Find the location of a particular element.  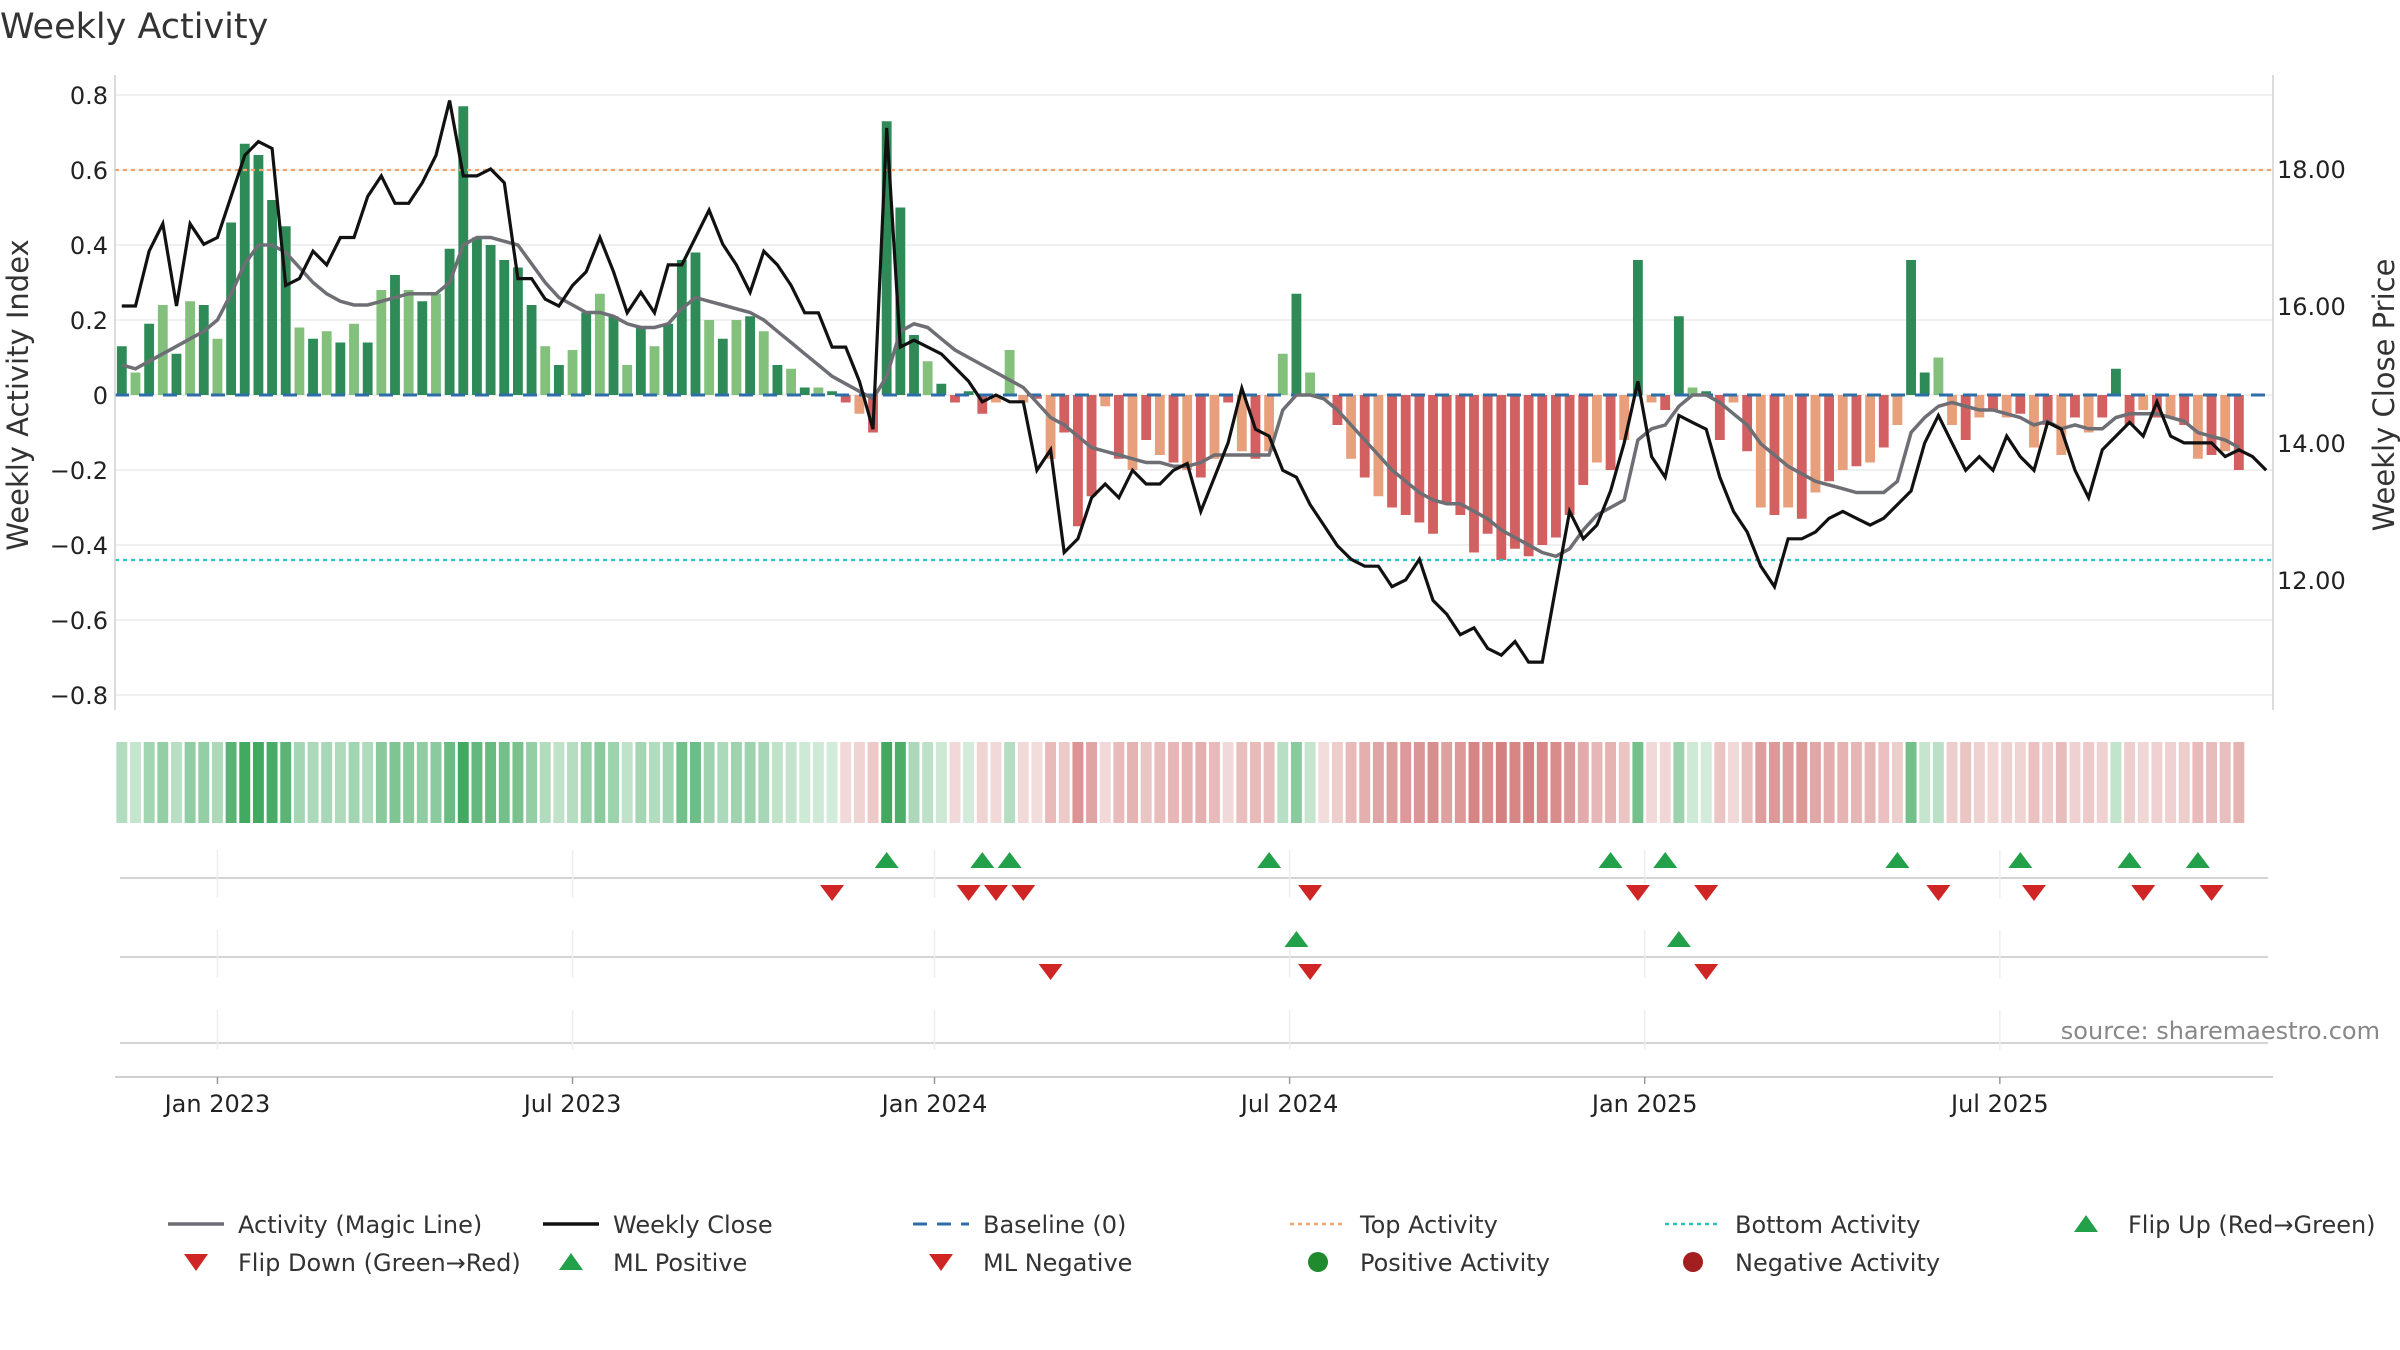

y-tick-label: −0.4 is located at coordinates (79, 546).